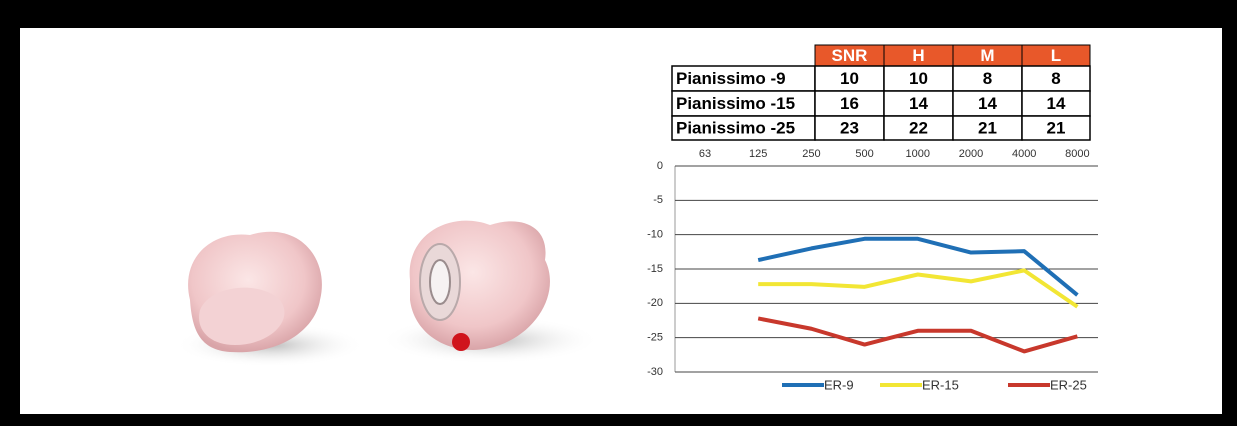 Image resolution: width=1237 pixels, height=426 pixels. Describe the element at coordinates (658, 200) in the screenshot. I see `y-tick-label: -5` at that location.